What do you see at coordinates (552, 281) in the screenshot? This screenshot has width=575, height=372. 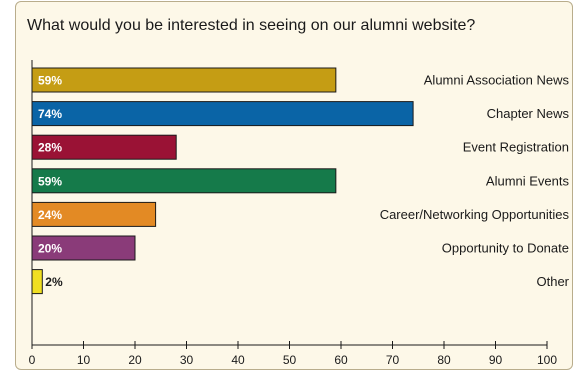 I see `category-label: Other` at bounding box center [552, 281].